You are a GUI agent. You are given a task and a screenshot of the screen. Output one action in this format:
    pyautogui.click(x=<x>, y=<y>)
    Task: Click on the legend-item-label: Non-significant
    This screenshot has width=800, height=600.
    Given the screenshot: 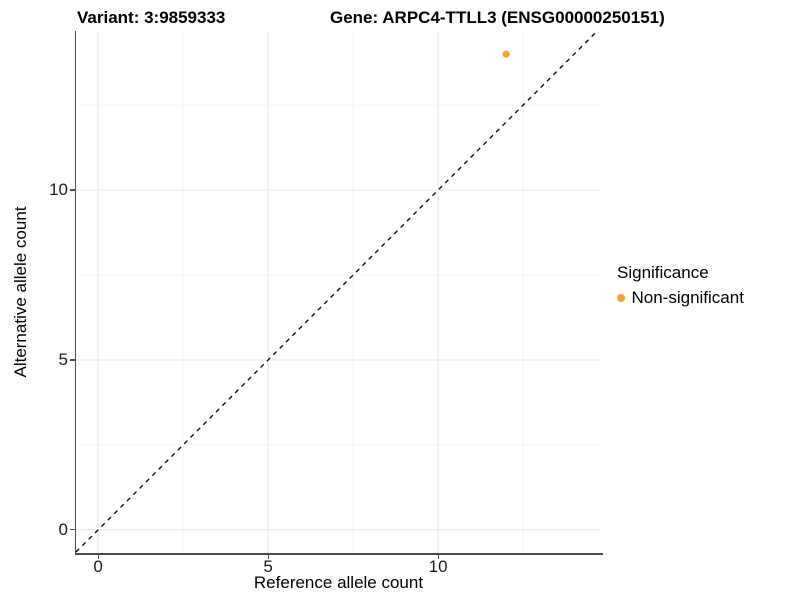 What is the action you would take?
    pyautogui.click(x=687, y=297)
    